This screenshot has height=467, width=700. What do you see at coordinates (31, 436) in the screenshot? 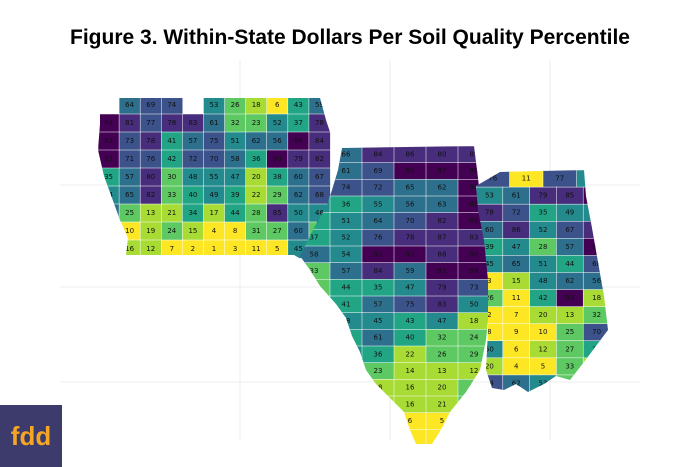
I see `fdd-logo: fdd` at bounding box center [31, 436].